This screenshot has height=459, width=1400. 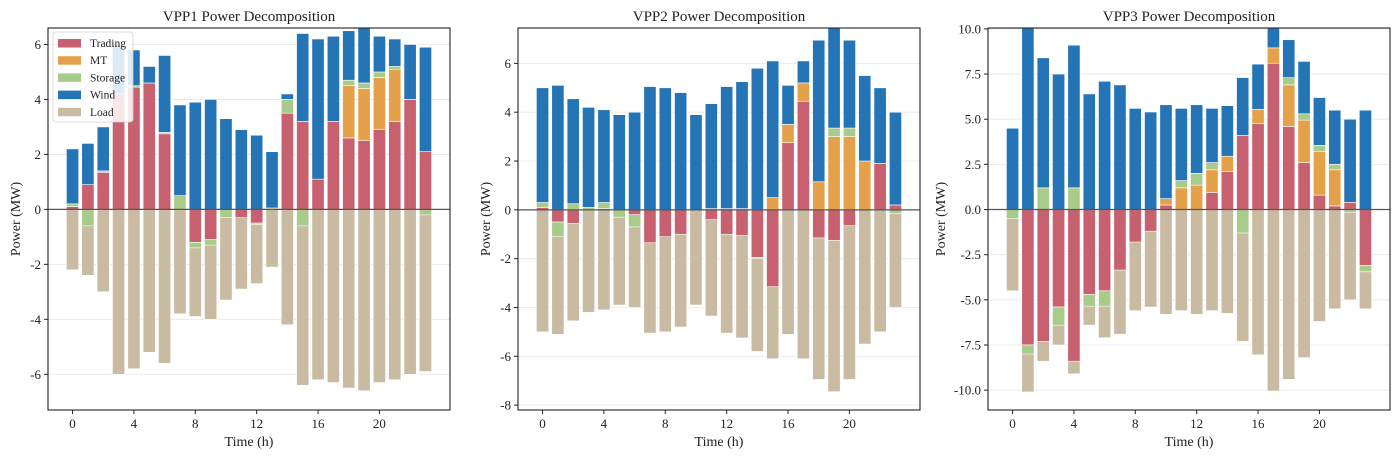 I want to click on x-tick-label: 4, so click(x=1074, y=423).